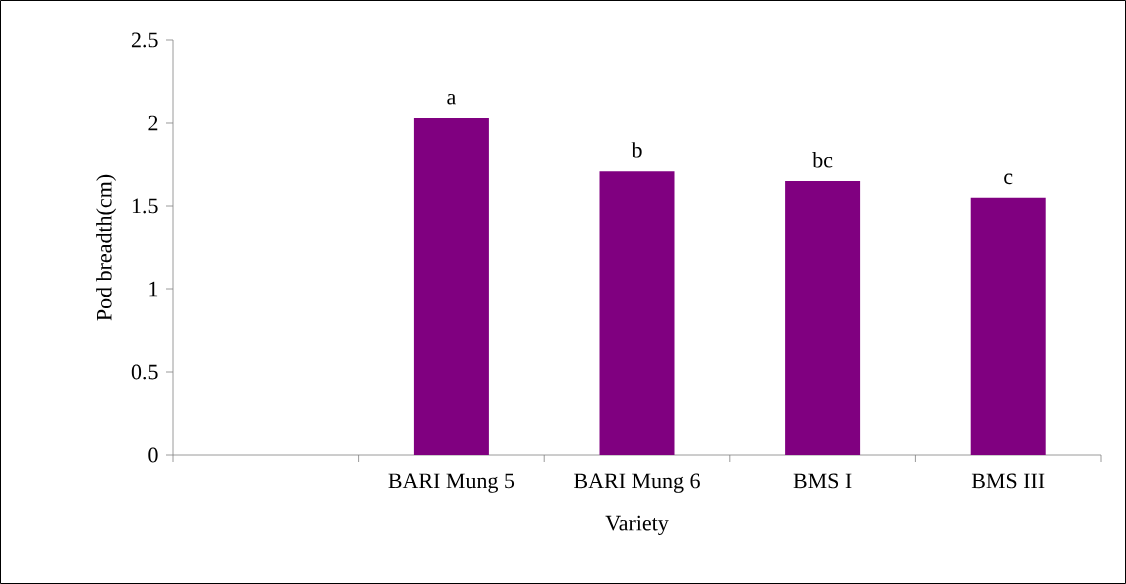 The width and height of the screenshot is (1126, 584). Describe the element at coordinates (637, 525) in the screenshot. I see `x-axis-title: Variety` at that location.